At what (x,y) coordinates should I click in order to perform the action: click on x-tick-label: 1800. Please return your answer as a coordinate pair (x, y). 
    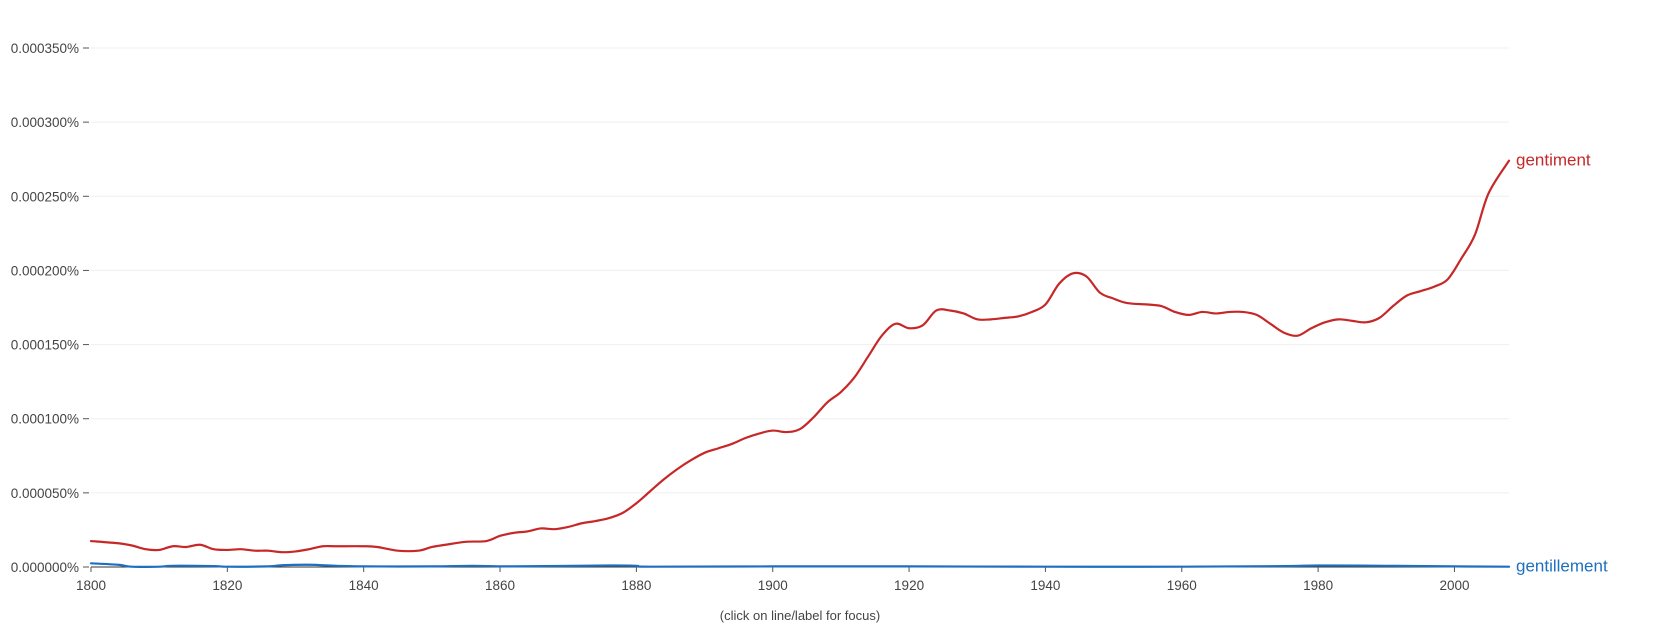
    Looking at the image, I should click on (91, 585).